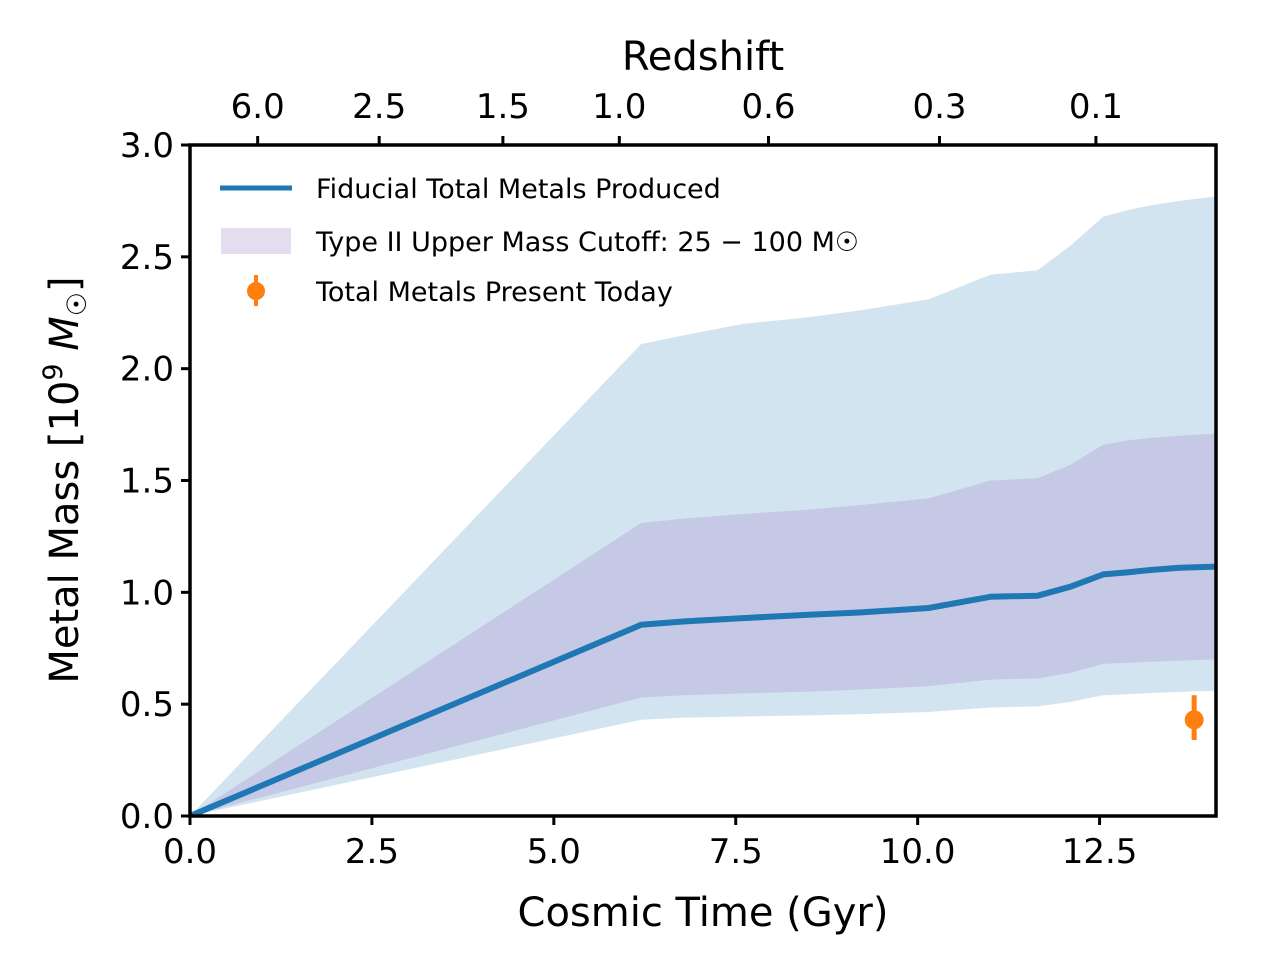  I want to click on x-tick-label: 5.0, so click(554, 852).